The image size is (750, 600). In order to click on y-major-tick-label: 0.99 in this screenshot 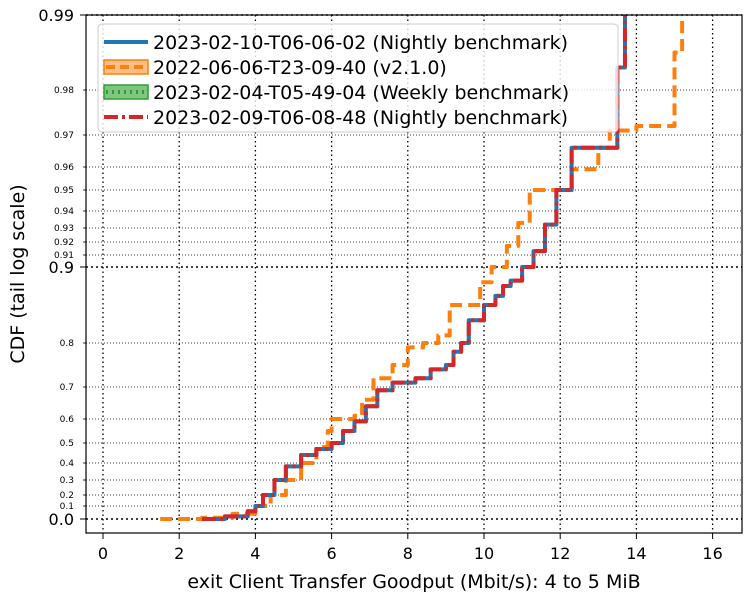, I will do `click(56, 15)`.